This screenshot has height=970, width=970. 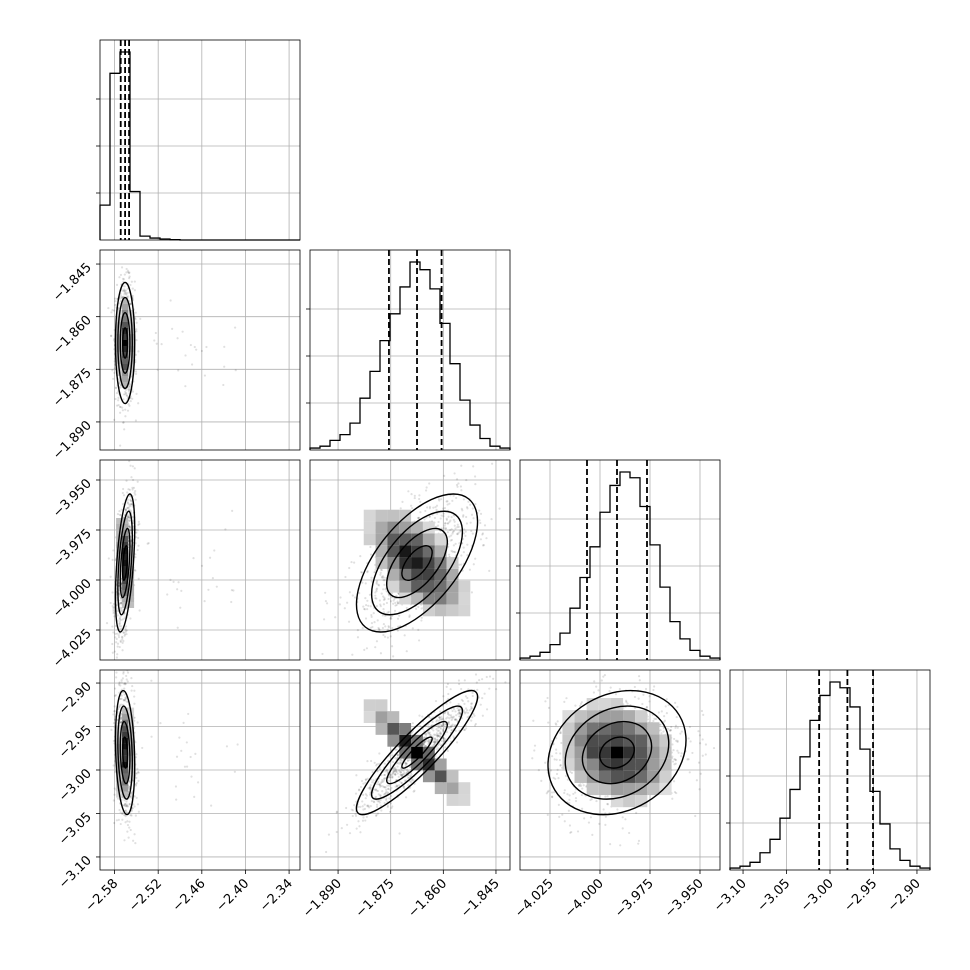 What do you see at coordinates (405, 795) in the screenshot?
I see `joint-panel-3-1: −1.890 −1.875 −1.860 −1.845` at bounding box center [405, 795].